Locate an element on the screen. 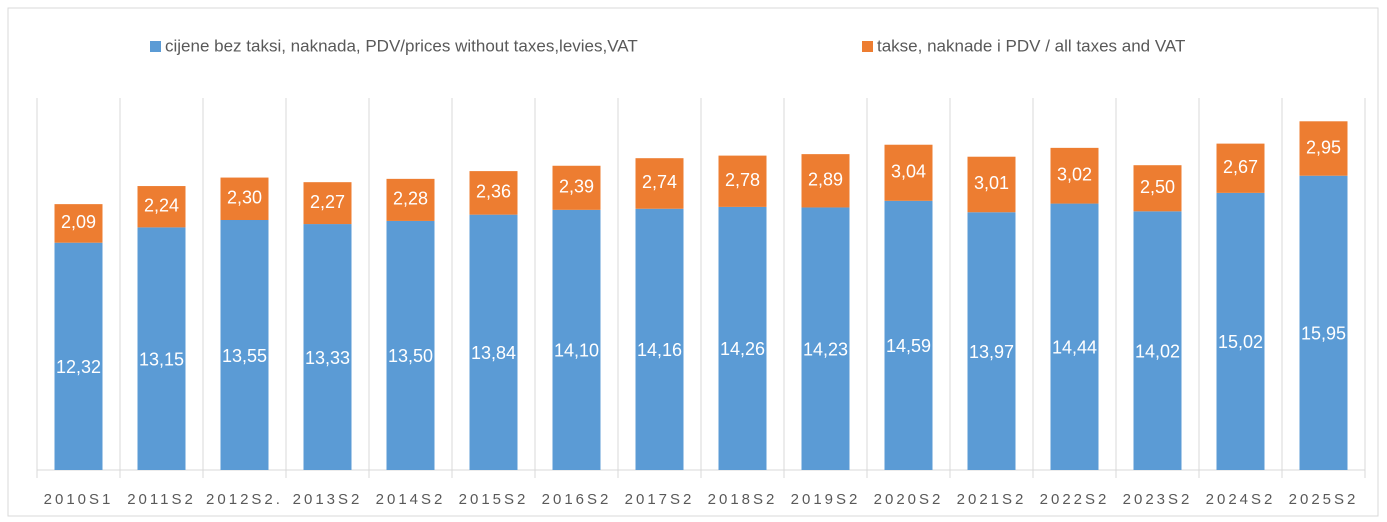 The height and width of the screenshot is (522, 1387). data-label: 14,44 is located at coordinates (1074, 348).